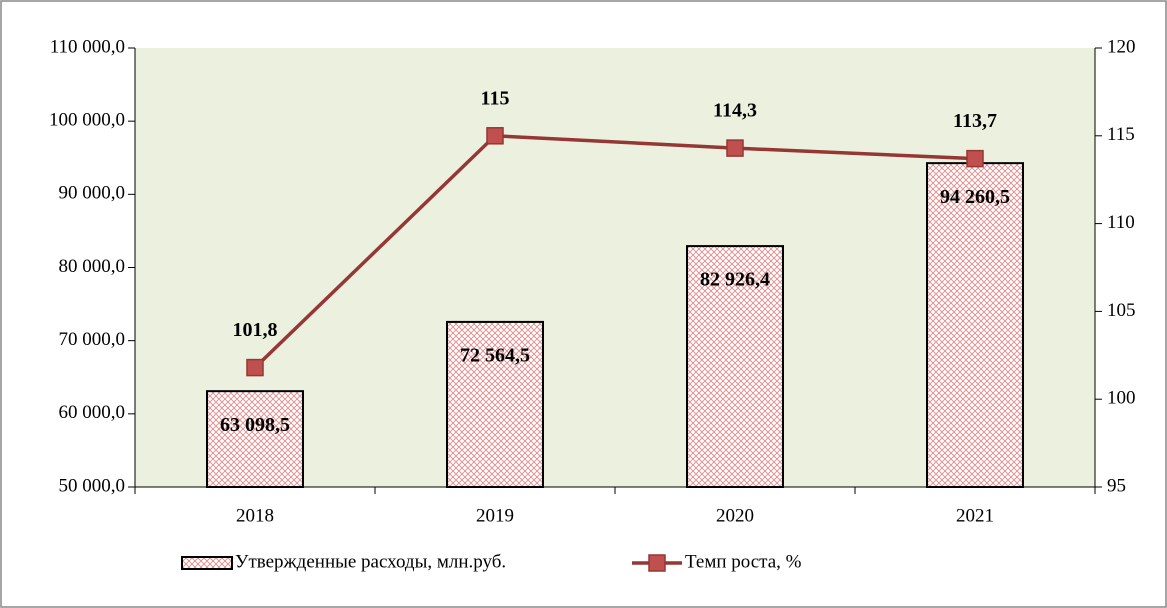  Describe the element at coordinates (87, 120) in the screenshot. I see `y-tick-label: 100 000,0` at that location.